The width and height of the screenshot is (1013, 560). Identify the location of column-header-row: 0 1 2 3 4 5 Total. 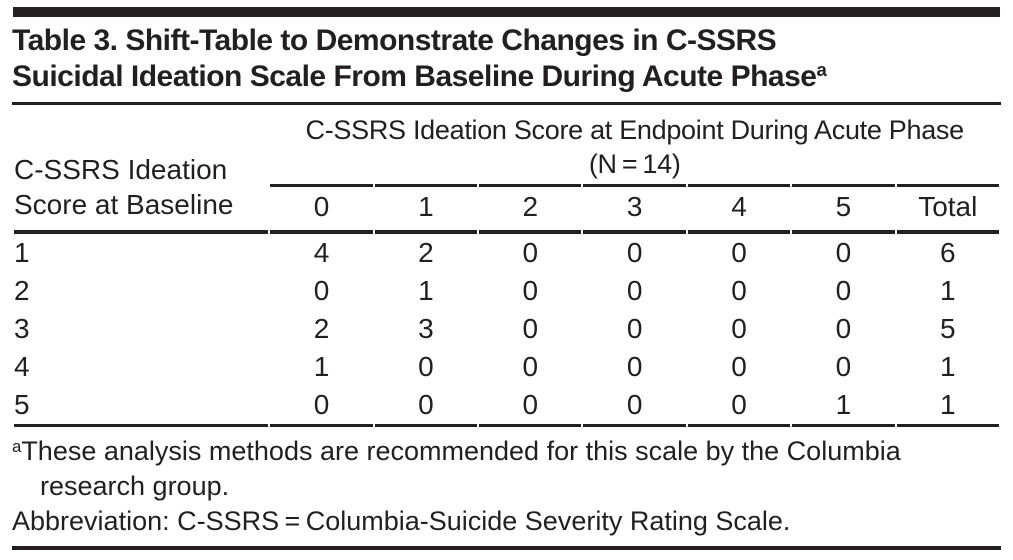
(506, 209).